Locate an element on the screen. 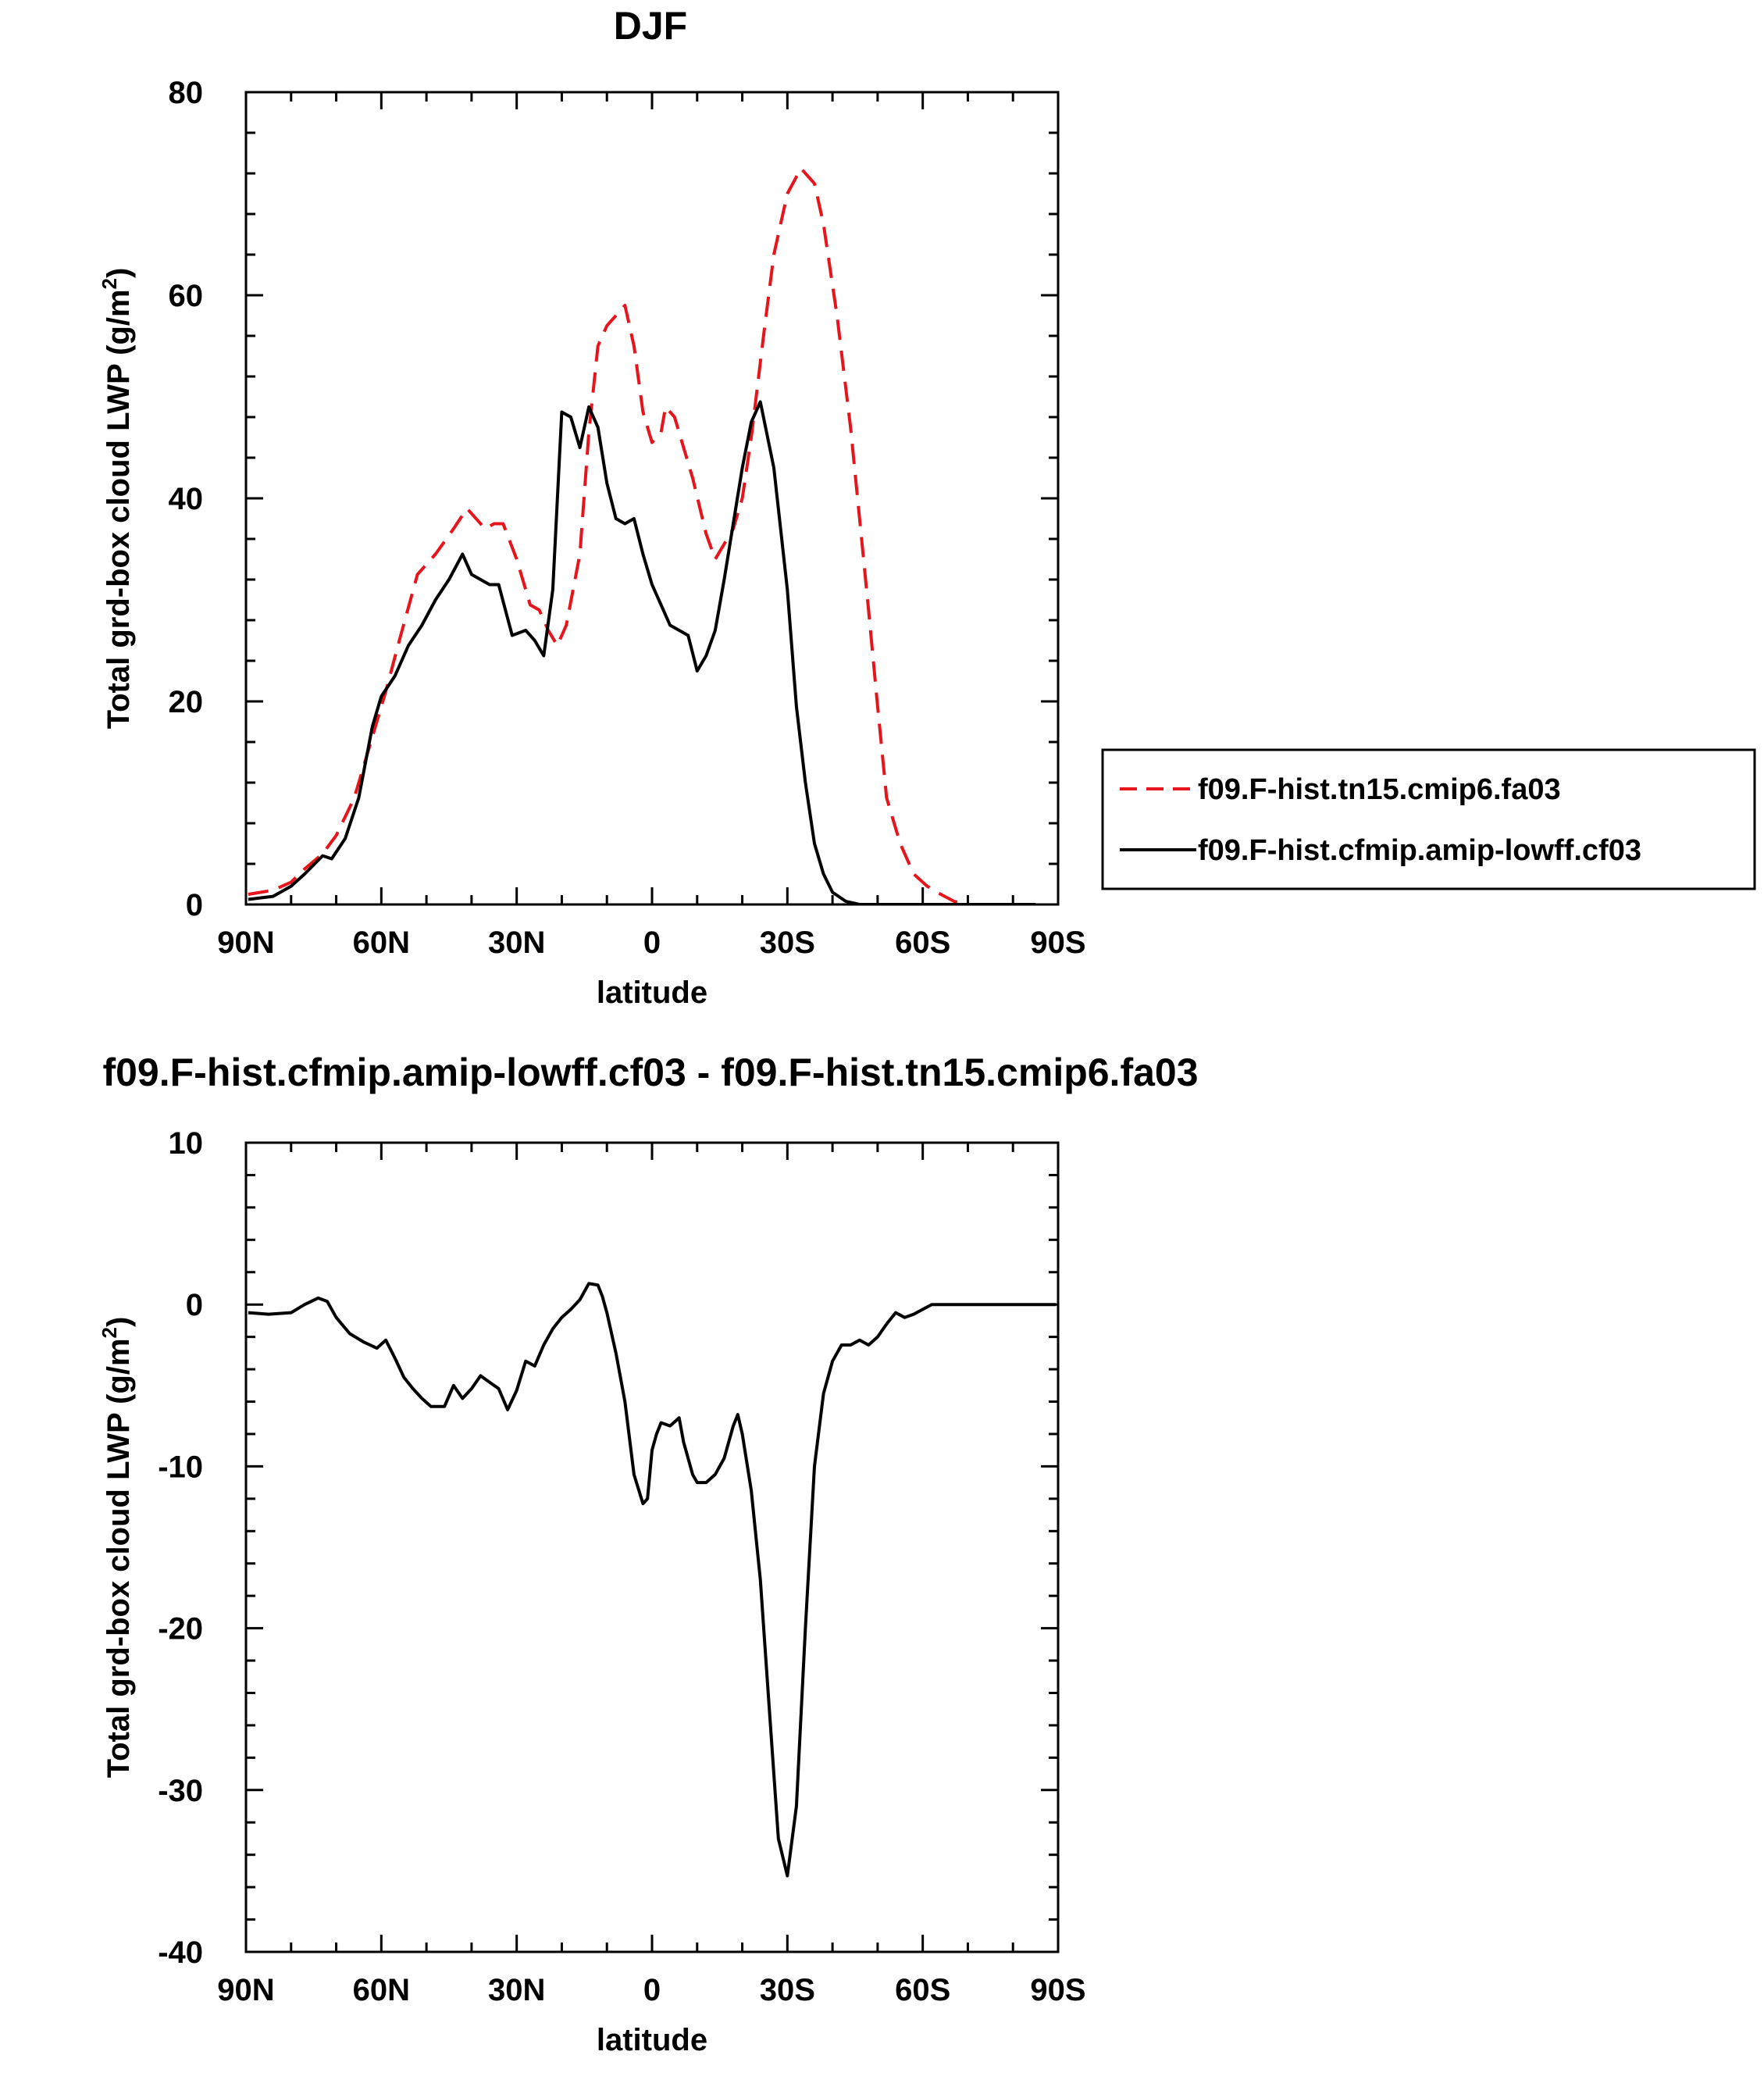 This screenshot has height=2087, width=1764. legend-box is located at coordinates (1428, 819).